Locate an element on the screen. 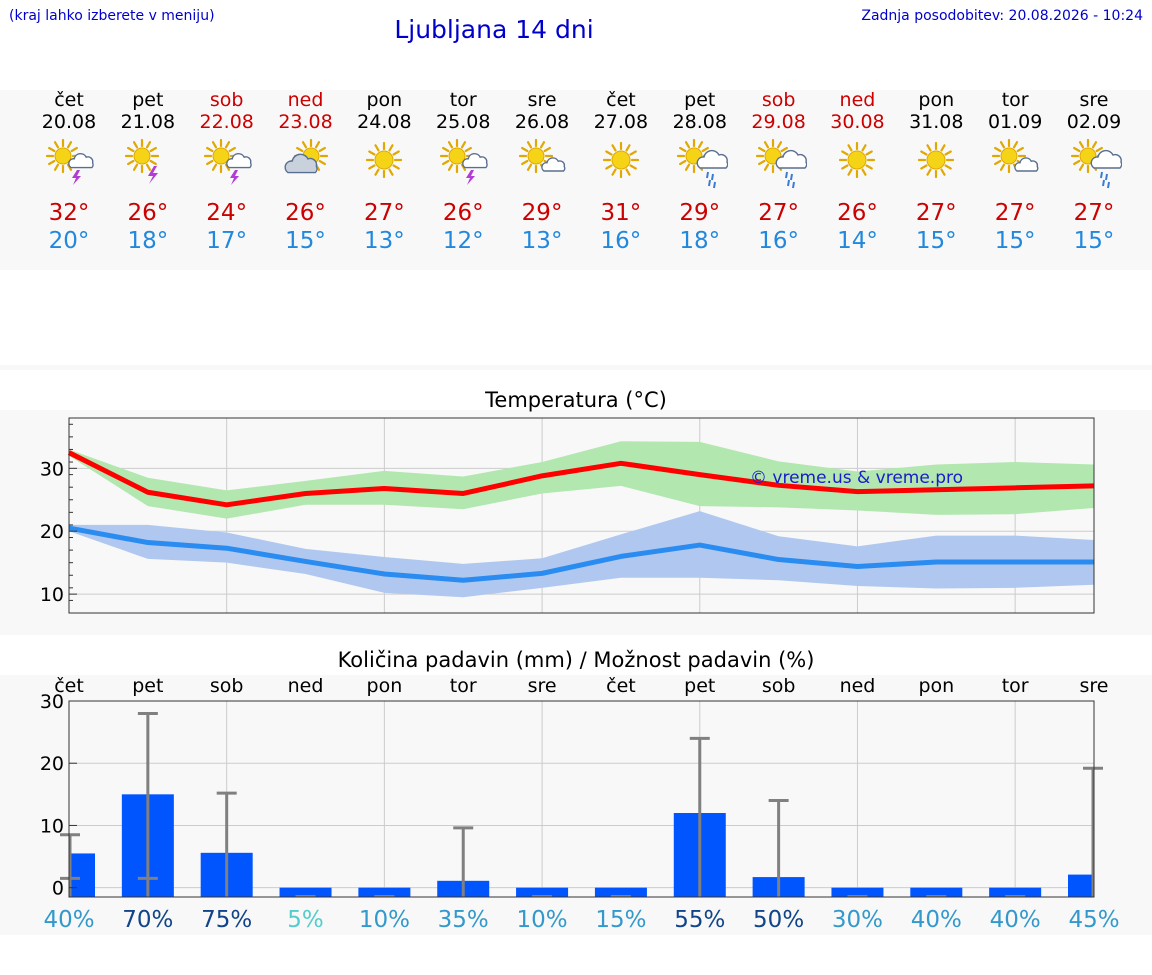  precipitation-probability: 50% is located at coordinates (778, 920).